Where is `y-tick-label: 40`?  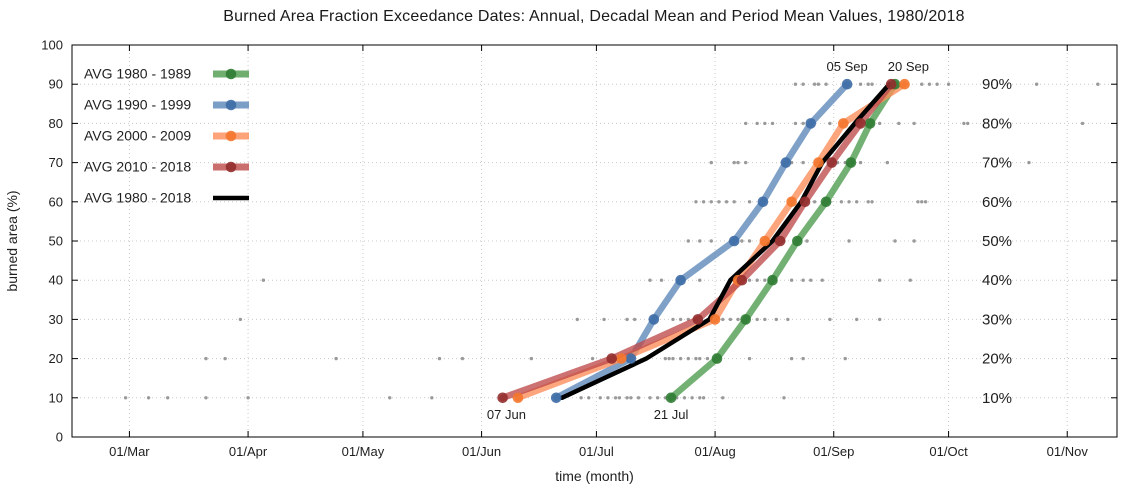
y-tick-label: 40 is located at coordinates (56, 280).